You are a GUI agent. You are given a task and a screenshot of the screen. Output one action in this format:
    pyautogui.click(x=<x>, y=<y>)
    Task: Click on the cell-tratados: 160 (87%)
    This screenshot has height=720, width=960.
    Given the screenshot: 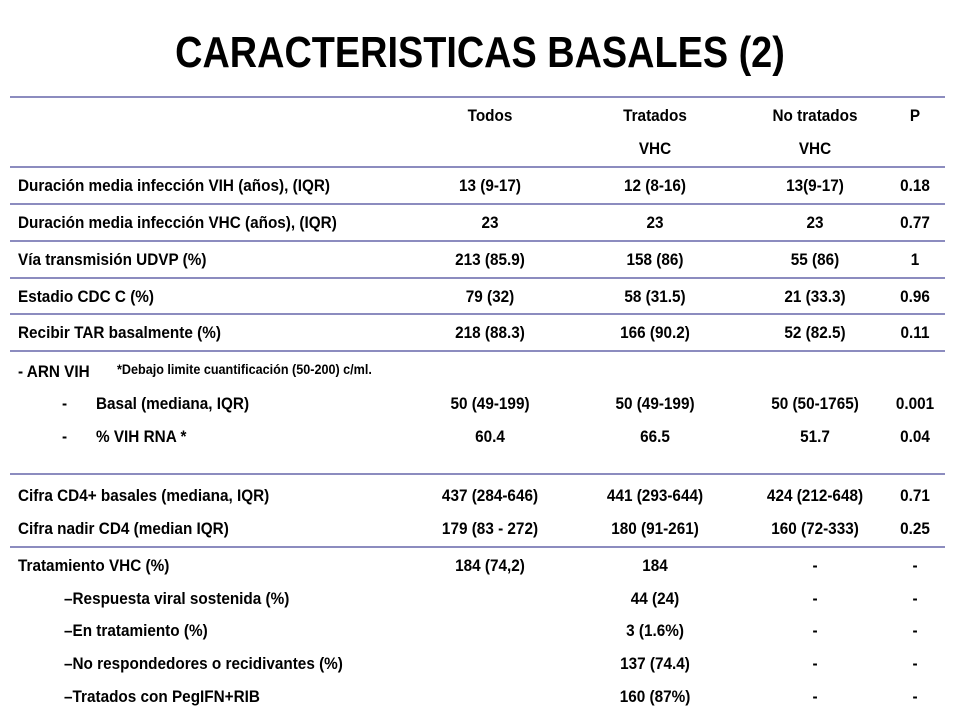 What is the action you would take?
    pyautogui.click(x=655, y=697)
    